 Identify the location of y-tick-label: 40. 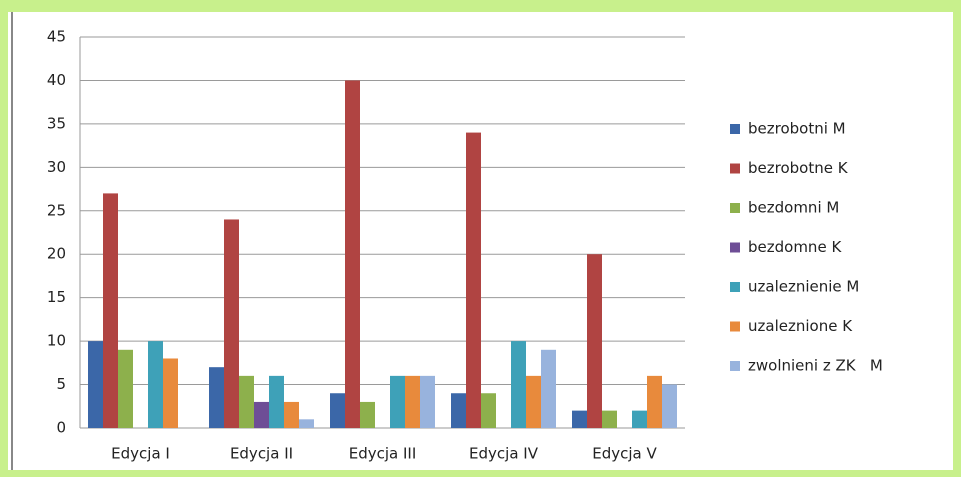
(56, 80).